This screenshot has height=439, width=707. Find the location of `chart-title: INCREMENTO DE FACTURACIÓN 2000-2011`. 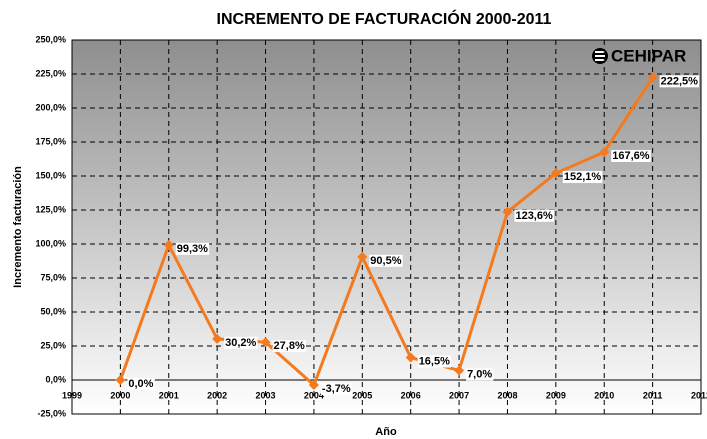

chart-title: INCREMENTO DE FACTURACIÓN 2000-2011 is located at coordinates (384, 18).